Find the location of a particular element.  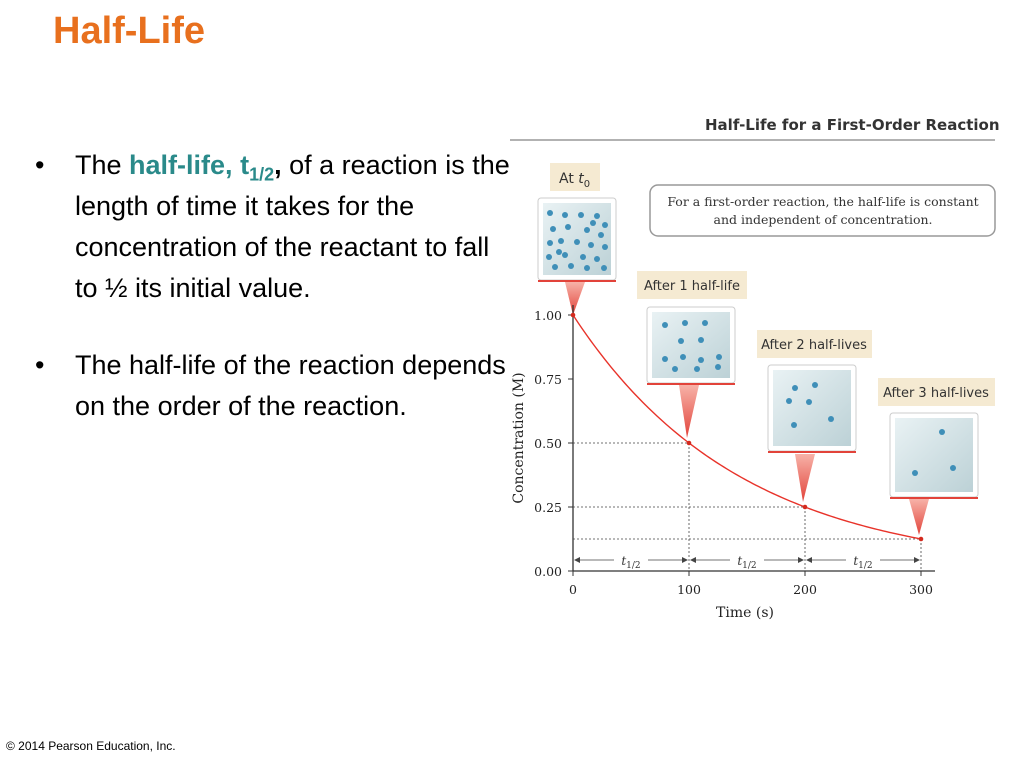

callout-box is located at coordinates (822, 210).